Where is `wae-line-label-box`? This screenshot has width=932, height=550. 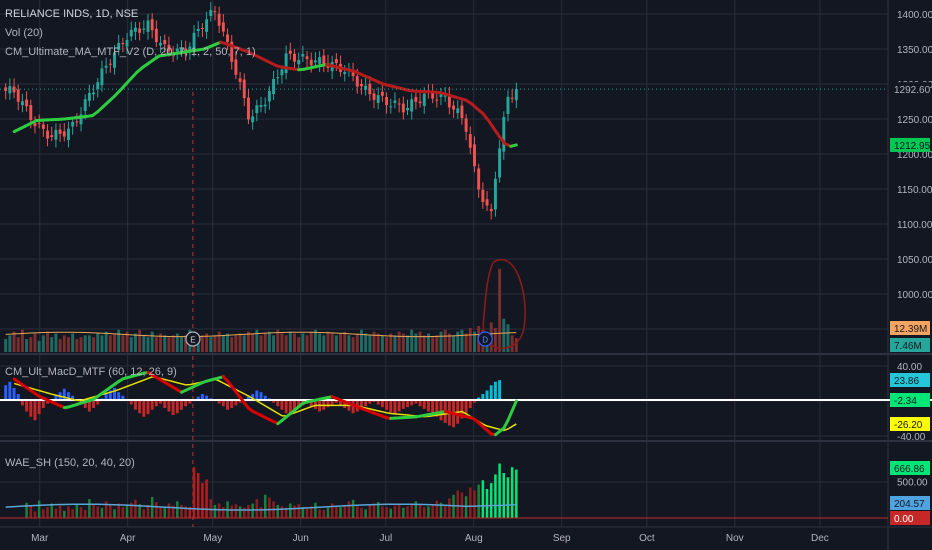
wae-line-label-box is located at coordinates (910, 503).